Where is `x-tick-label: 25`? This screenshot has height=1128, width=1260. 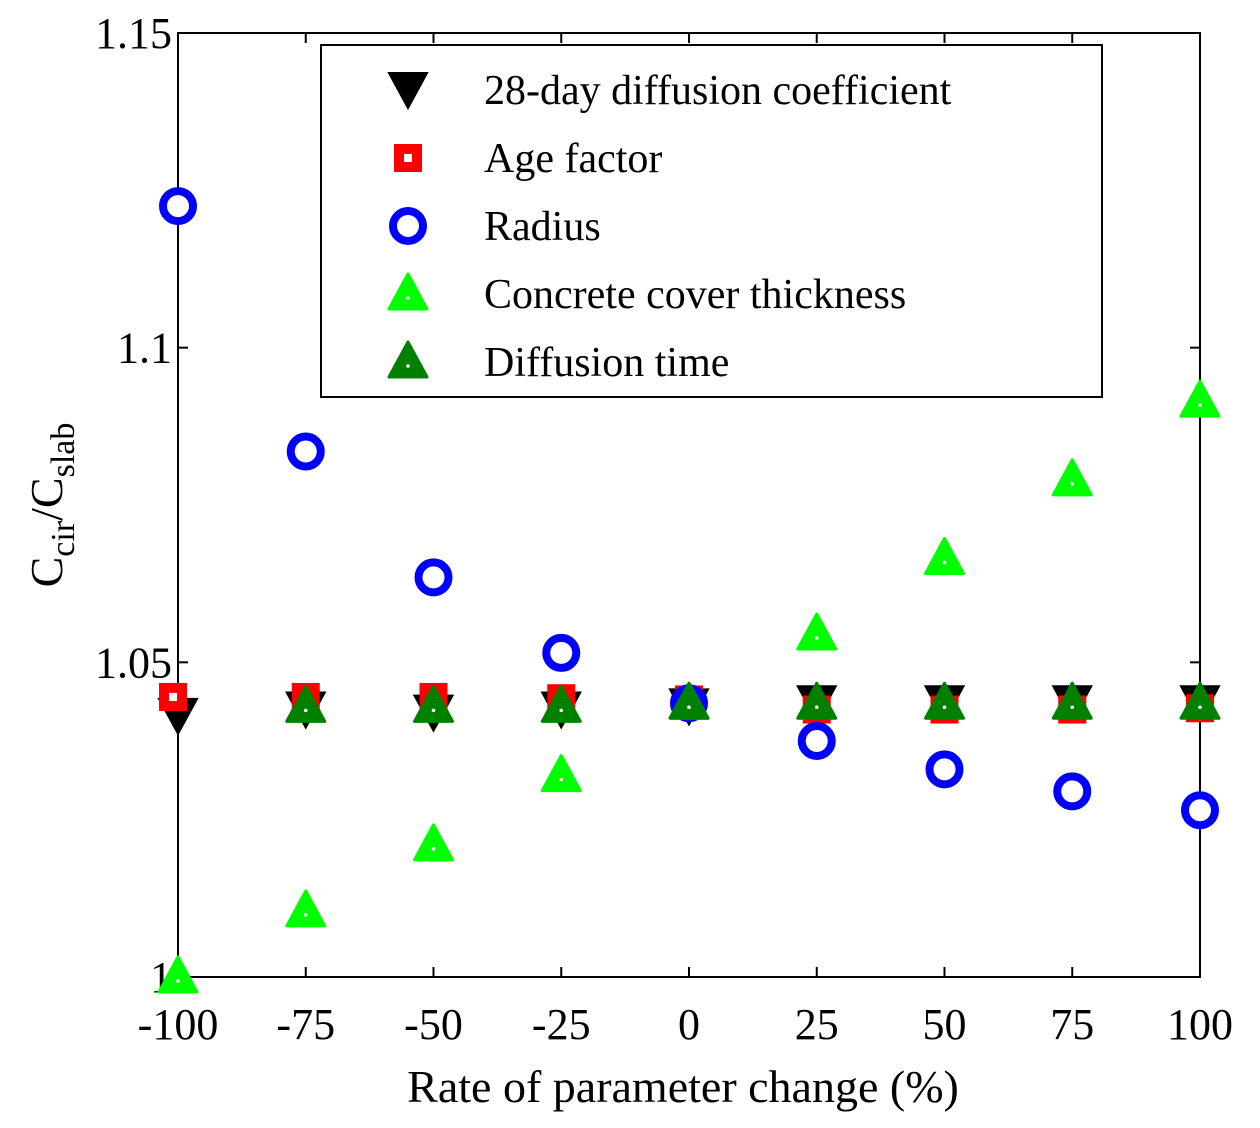
x-tick-label: 25 is located at coordinates (817, 1024).